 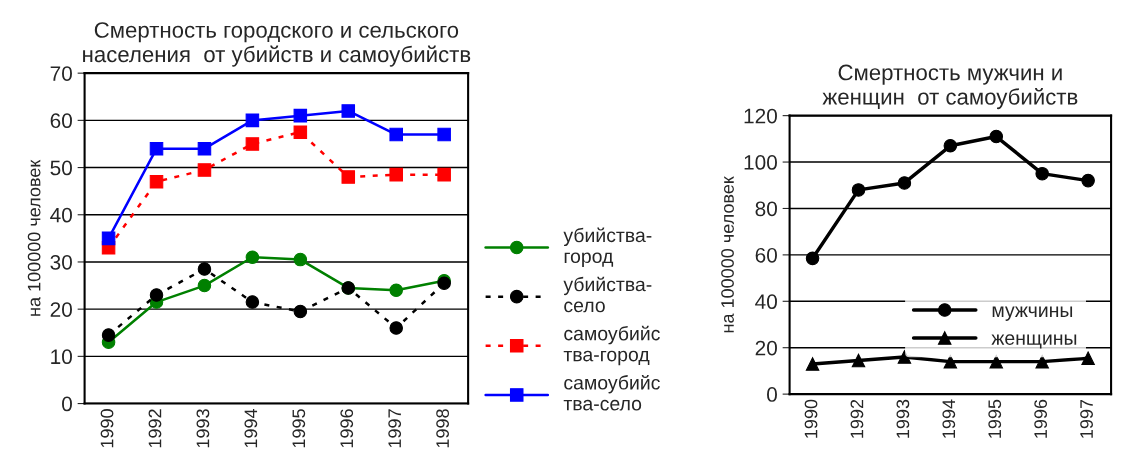 What do you see at coordinates (61, 262) in the screenshot?
I see `y-tick-label: 30` at bounding box center [61, 262].